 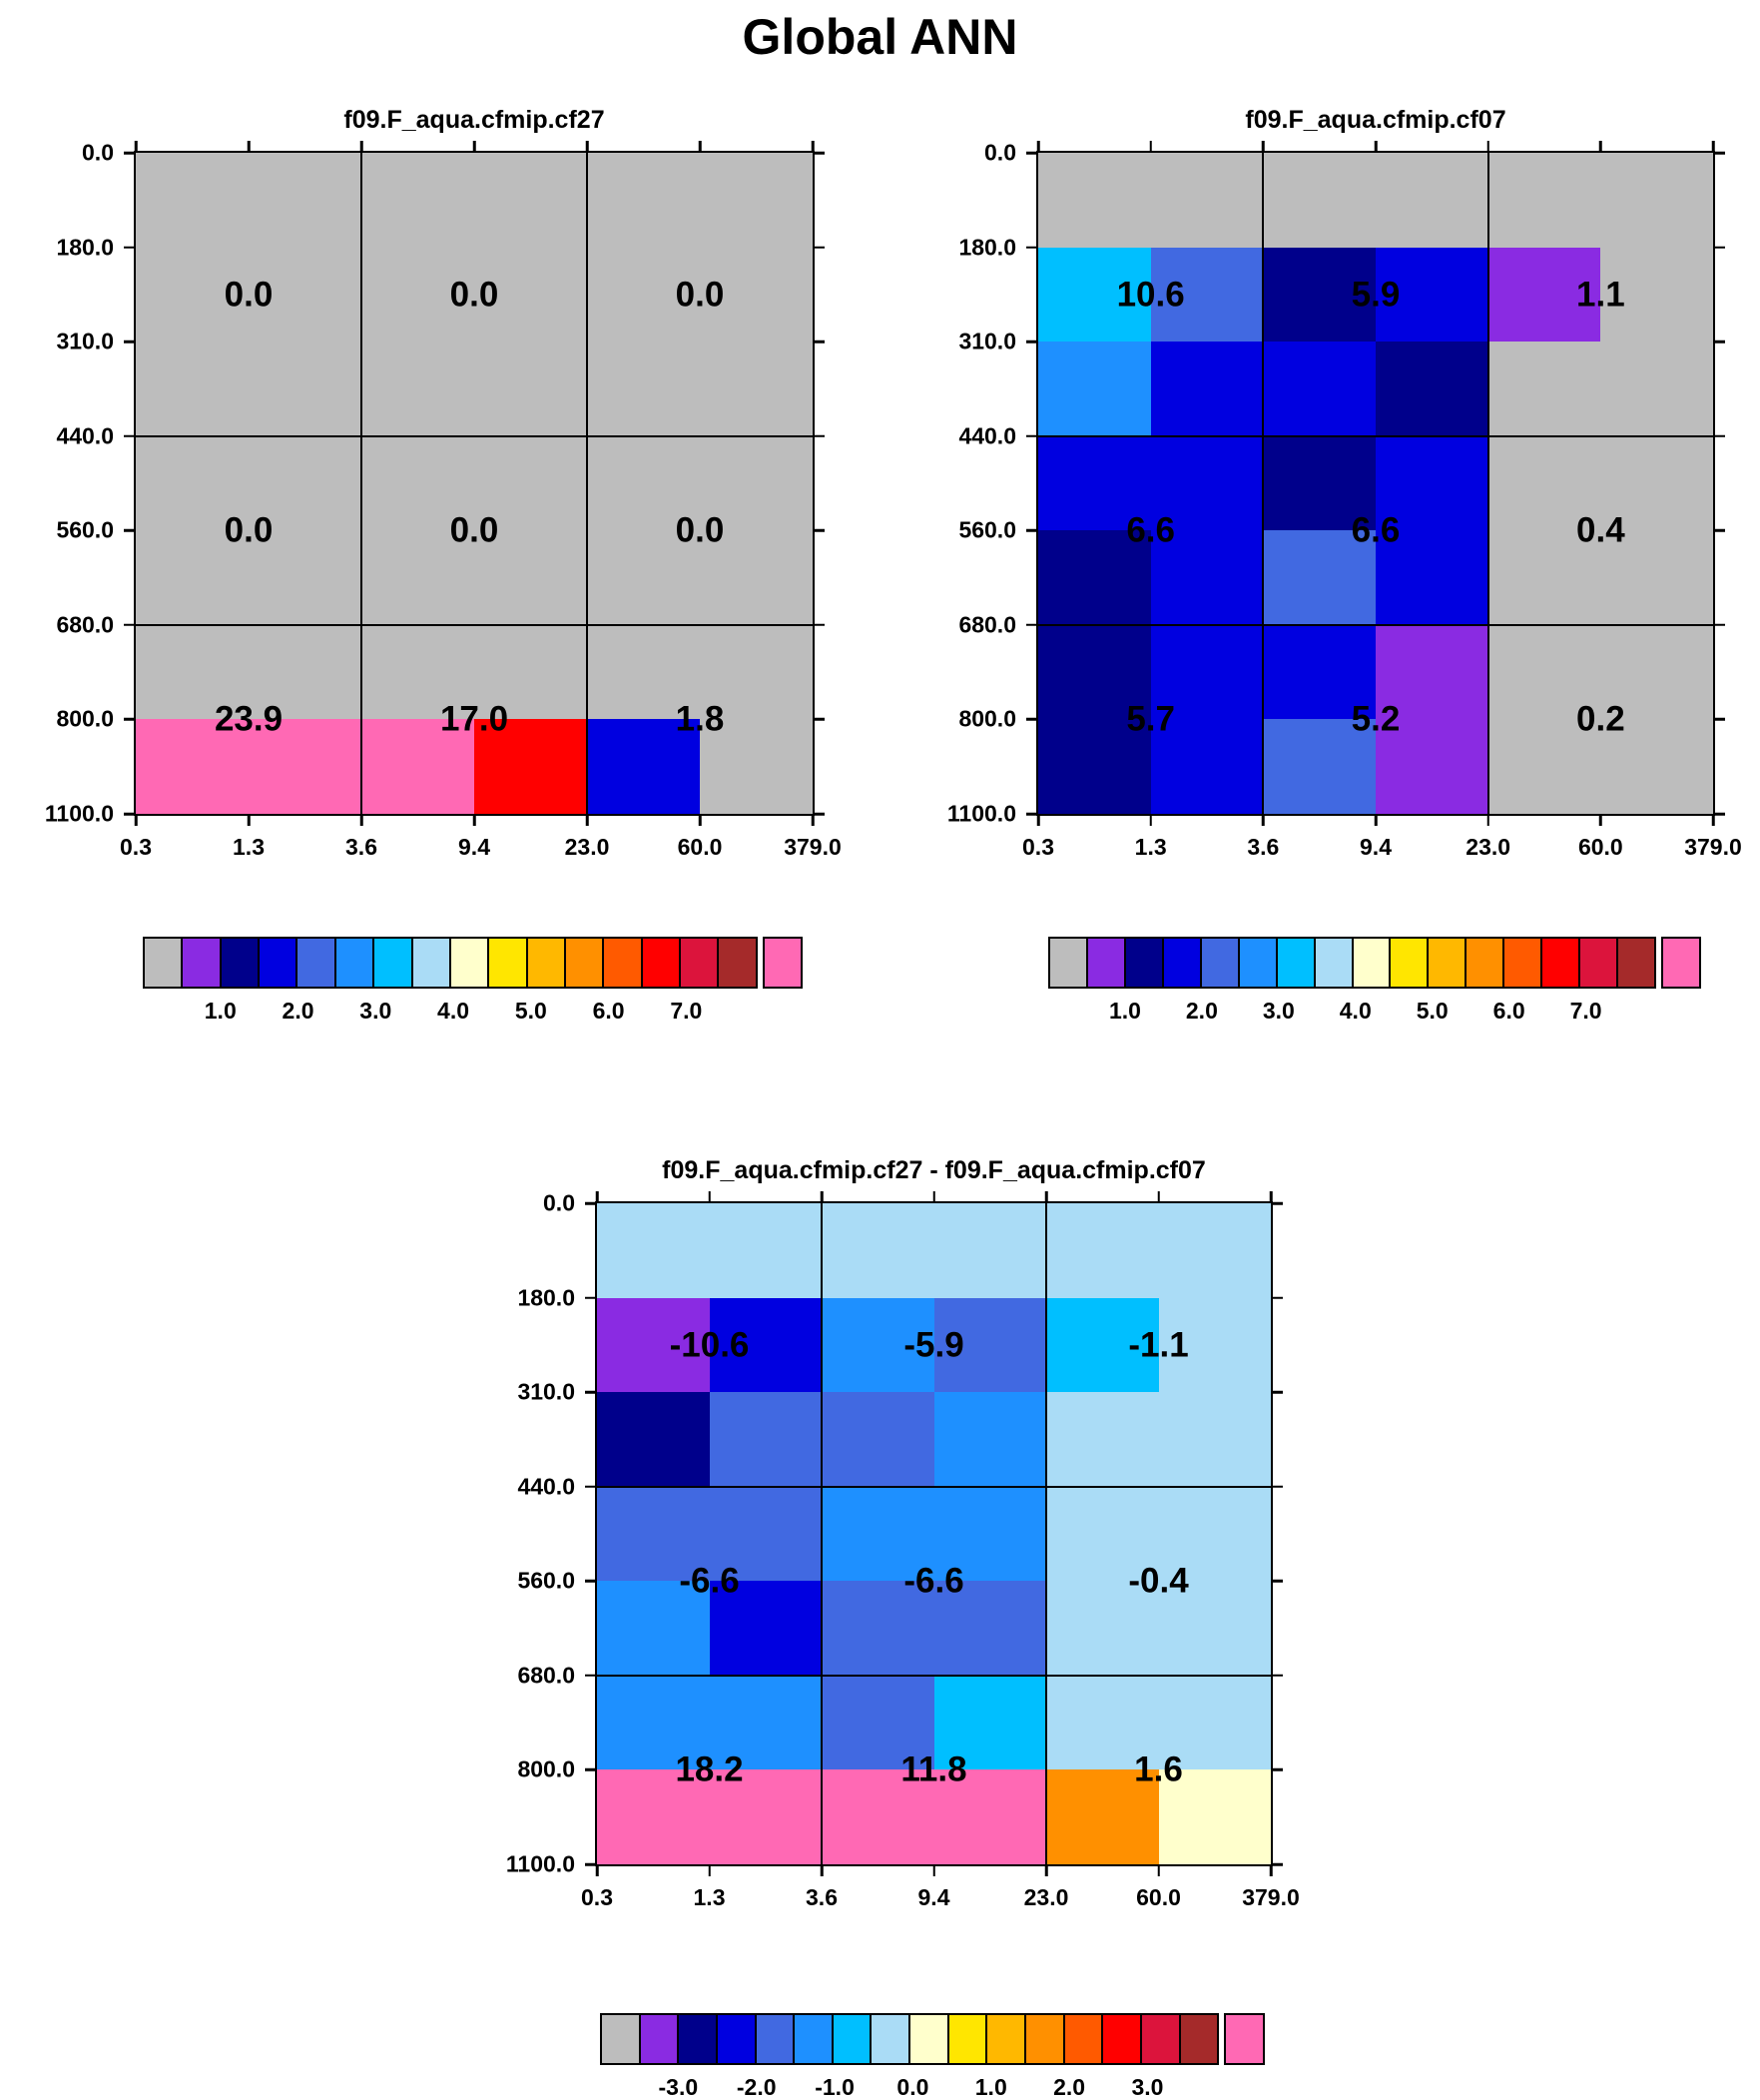 What do you see at coordinates (1158, 1769) in the screenshot?
I see `block-value-low-thick: 1.6` at bounding box center [1158, 1769].